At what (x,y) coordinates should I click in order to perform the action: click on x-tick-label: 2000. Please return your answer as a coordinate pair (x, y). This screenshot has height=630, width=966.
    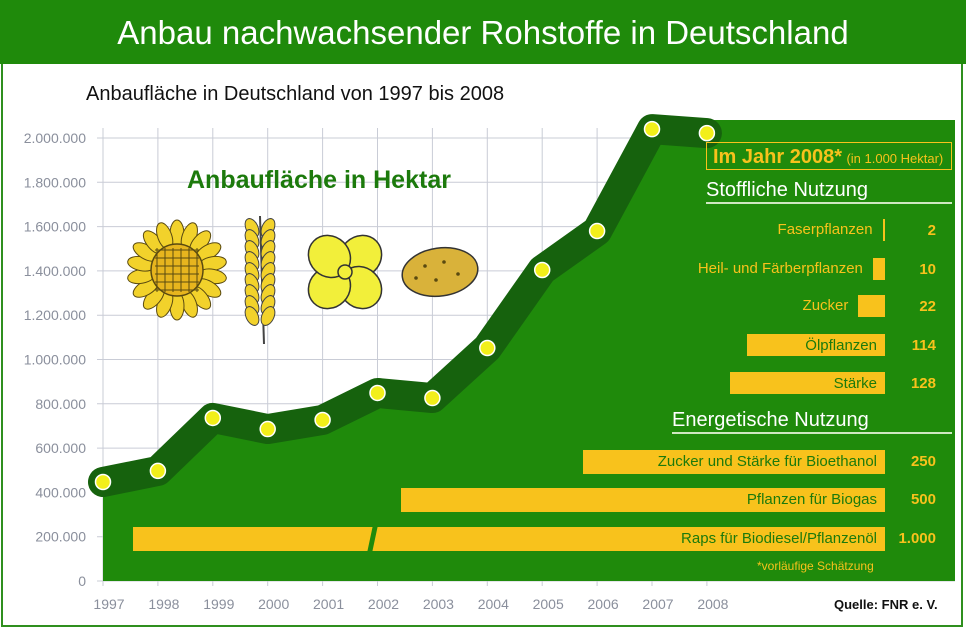
    Looking at the image, I should click on (273, 604).